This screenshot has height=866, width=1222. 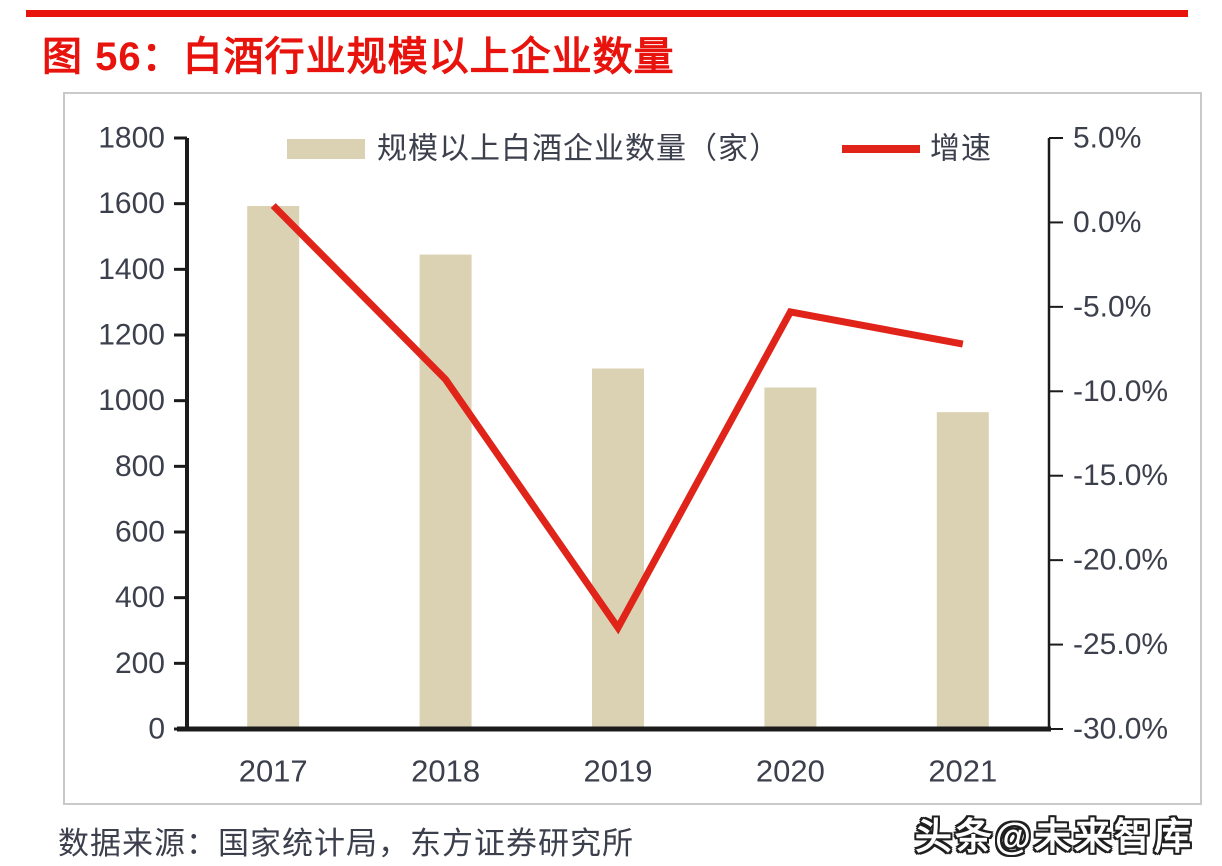 What do you see at coordinates (578, 149) in the screenshot?
I see `legend-bar-label: 规模以上白酒企业数量（家）` at bounding box center [578, 149].